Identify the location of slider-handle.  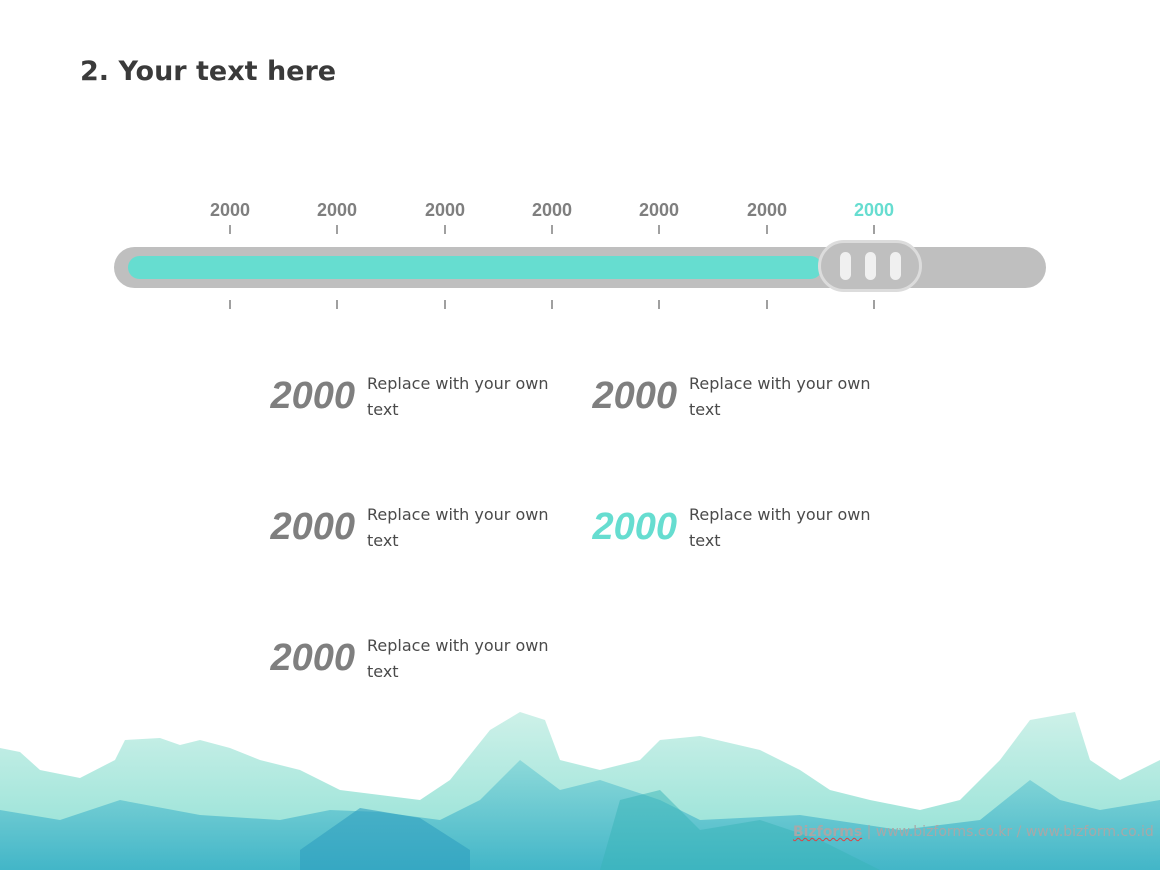
(870, 266).